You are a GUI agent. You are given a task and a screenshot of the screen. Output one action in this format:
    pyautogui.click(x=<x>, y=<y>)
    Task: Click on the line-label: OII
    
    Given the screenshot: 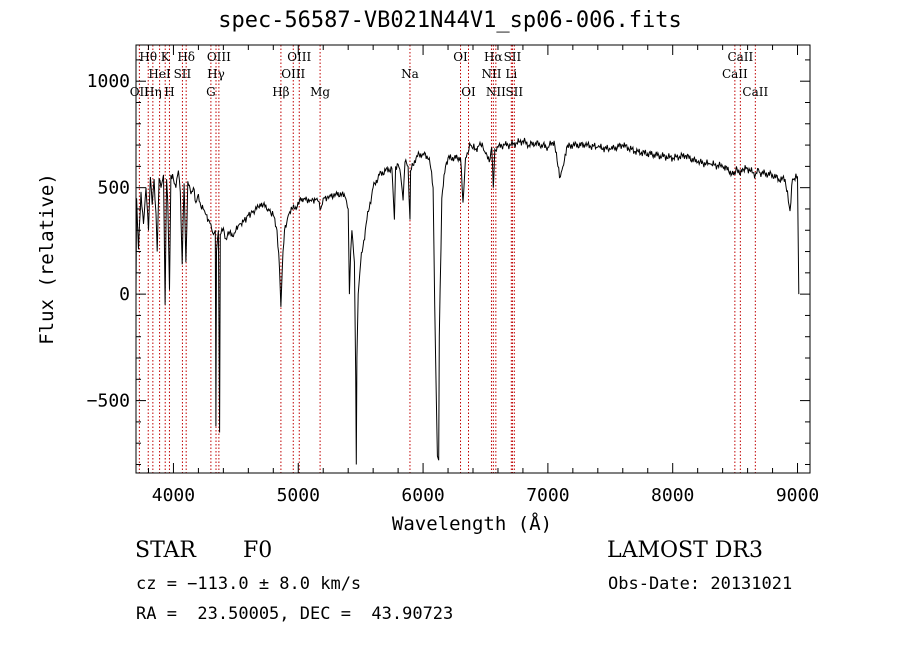 What is the action you would take?
    pyautogui.click(x=140, y=92)
    